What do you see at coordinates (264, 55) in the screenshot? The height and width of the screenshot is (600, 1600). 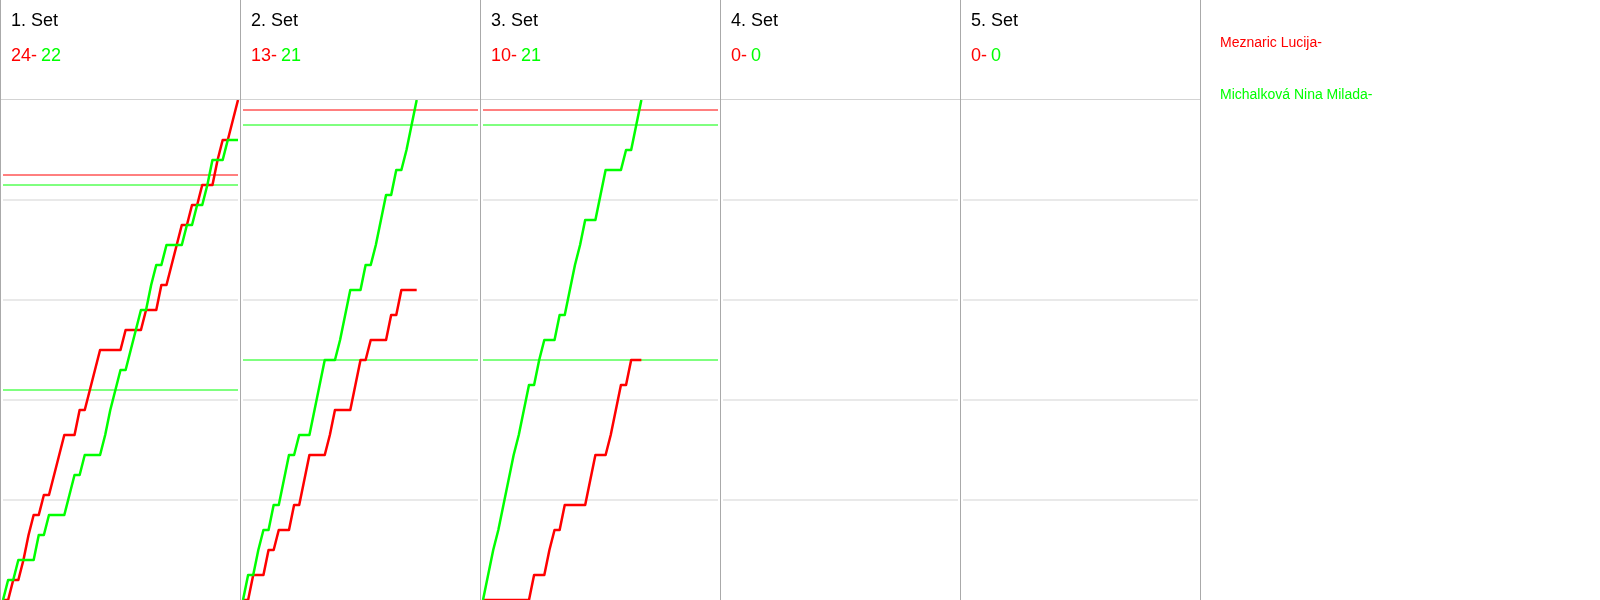 I see `text: 13-` at bounding box center [264, 55].